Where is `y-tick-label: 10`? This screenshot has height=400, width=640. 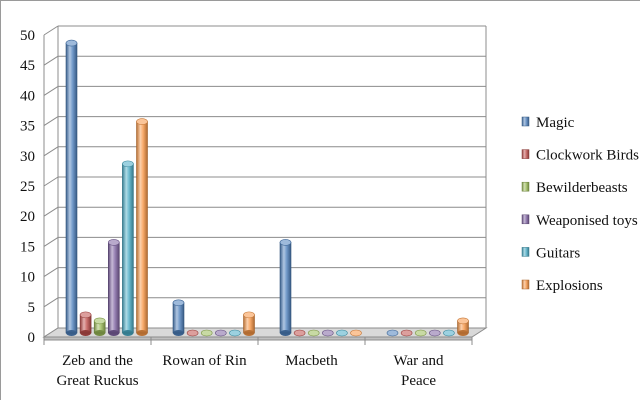
y-tick-label: 10 is located at coordinates (27, 278).